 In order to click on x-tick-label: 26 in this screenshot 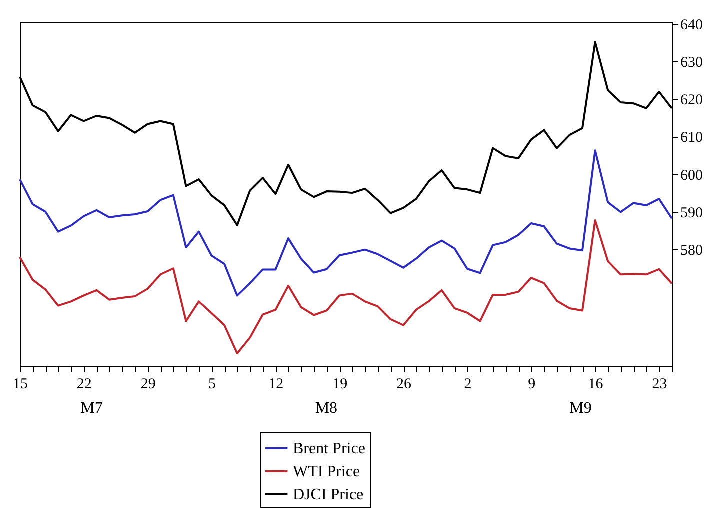, I will do `click(404, 384)`.